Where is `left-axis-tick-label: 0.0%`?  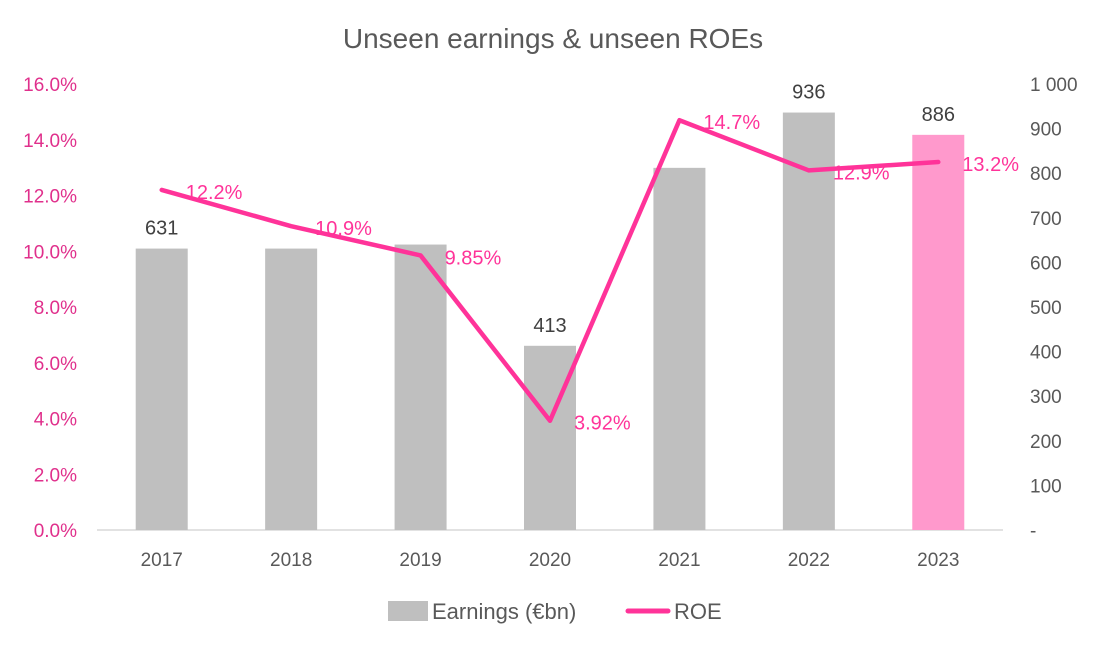
left-axis-tick-label: 0.0% is located at coordinates (55, 531).